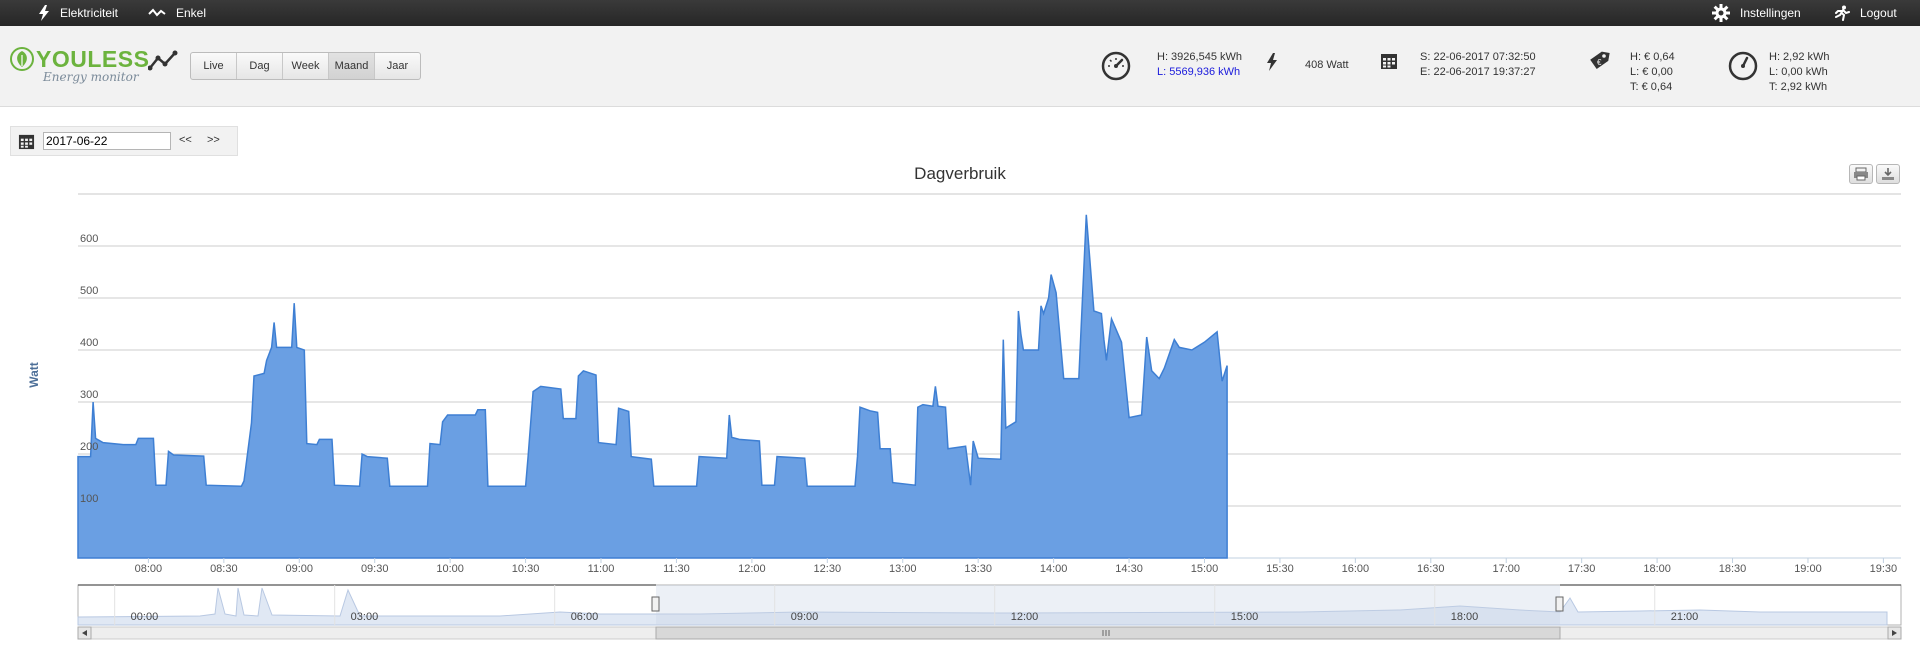  What do you see at coordinates (107, 141) in the screenshot?
I see `date-input` at bounding box center [107, 141].